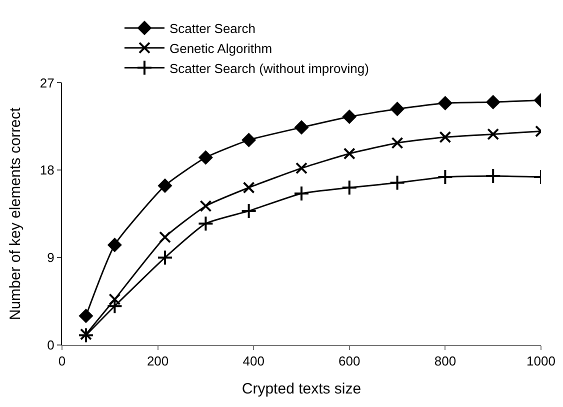 The height and width of the screenshot is (407, 563). I want to click on y-axis-title: Number of key elements correct, so click(15, 213).